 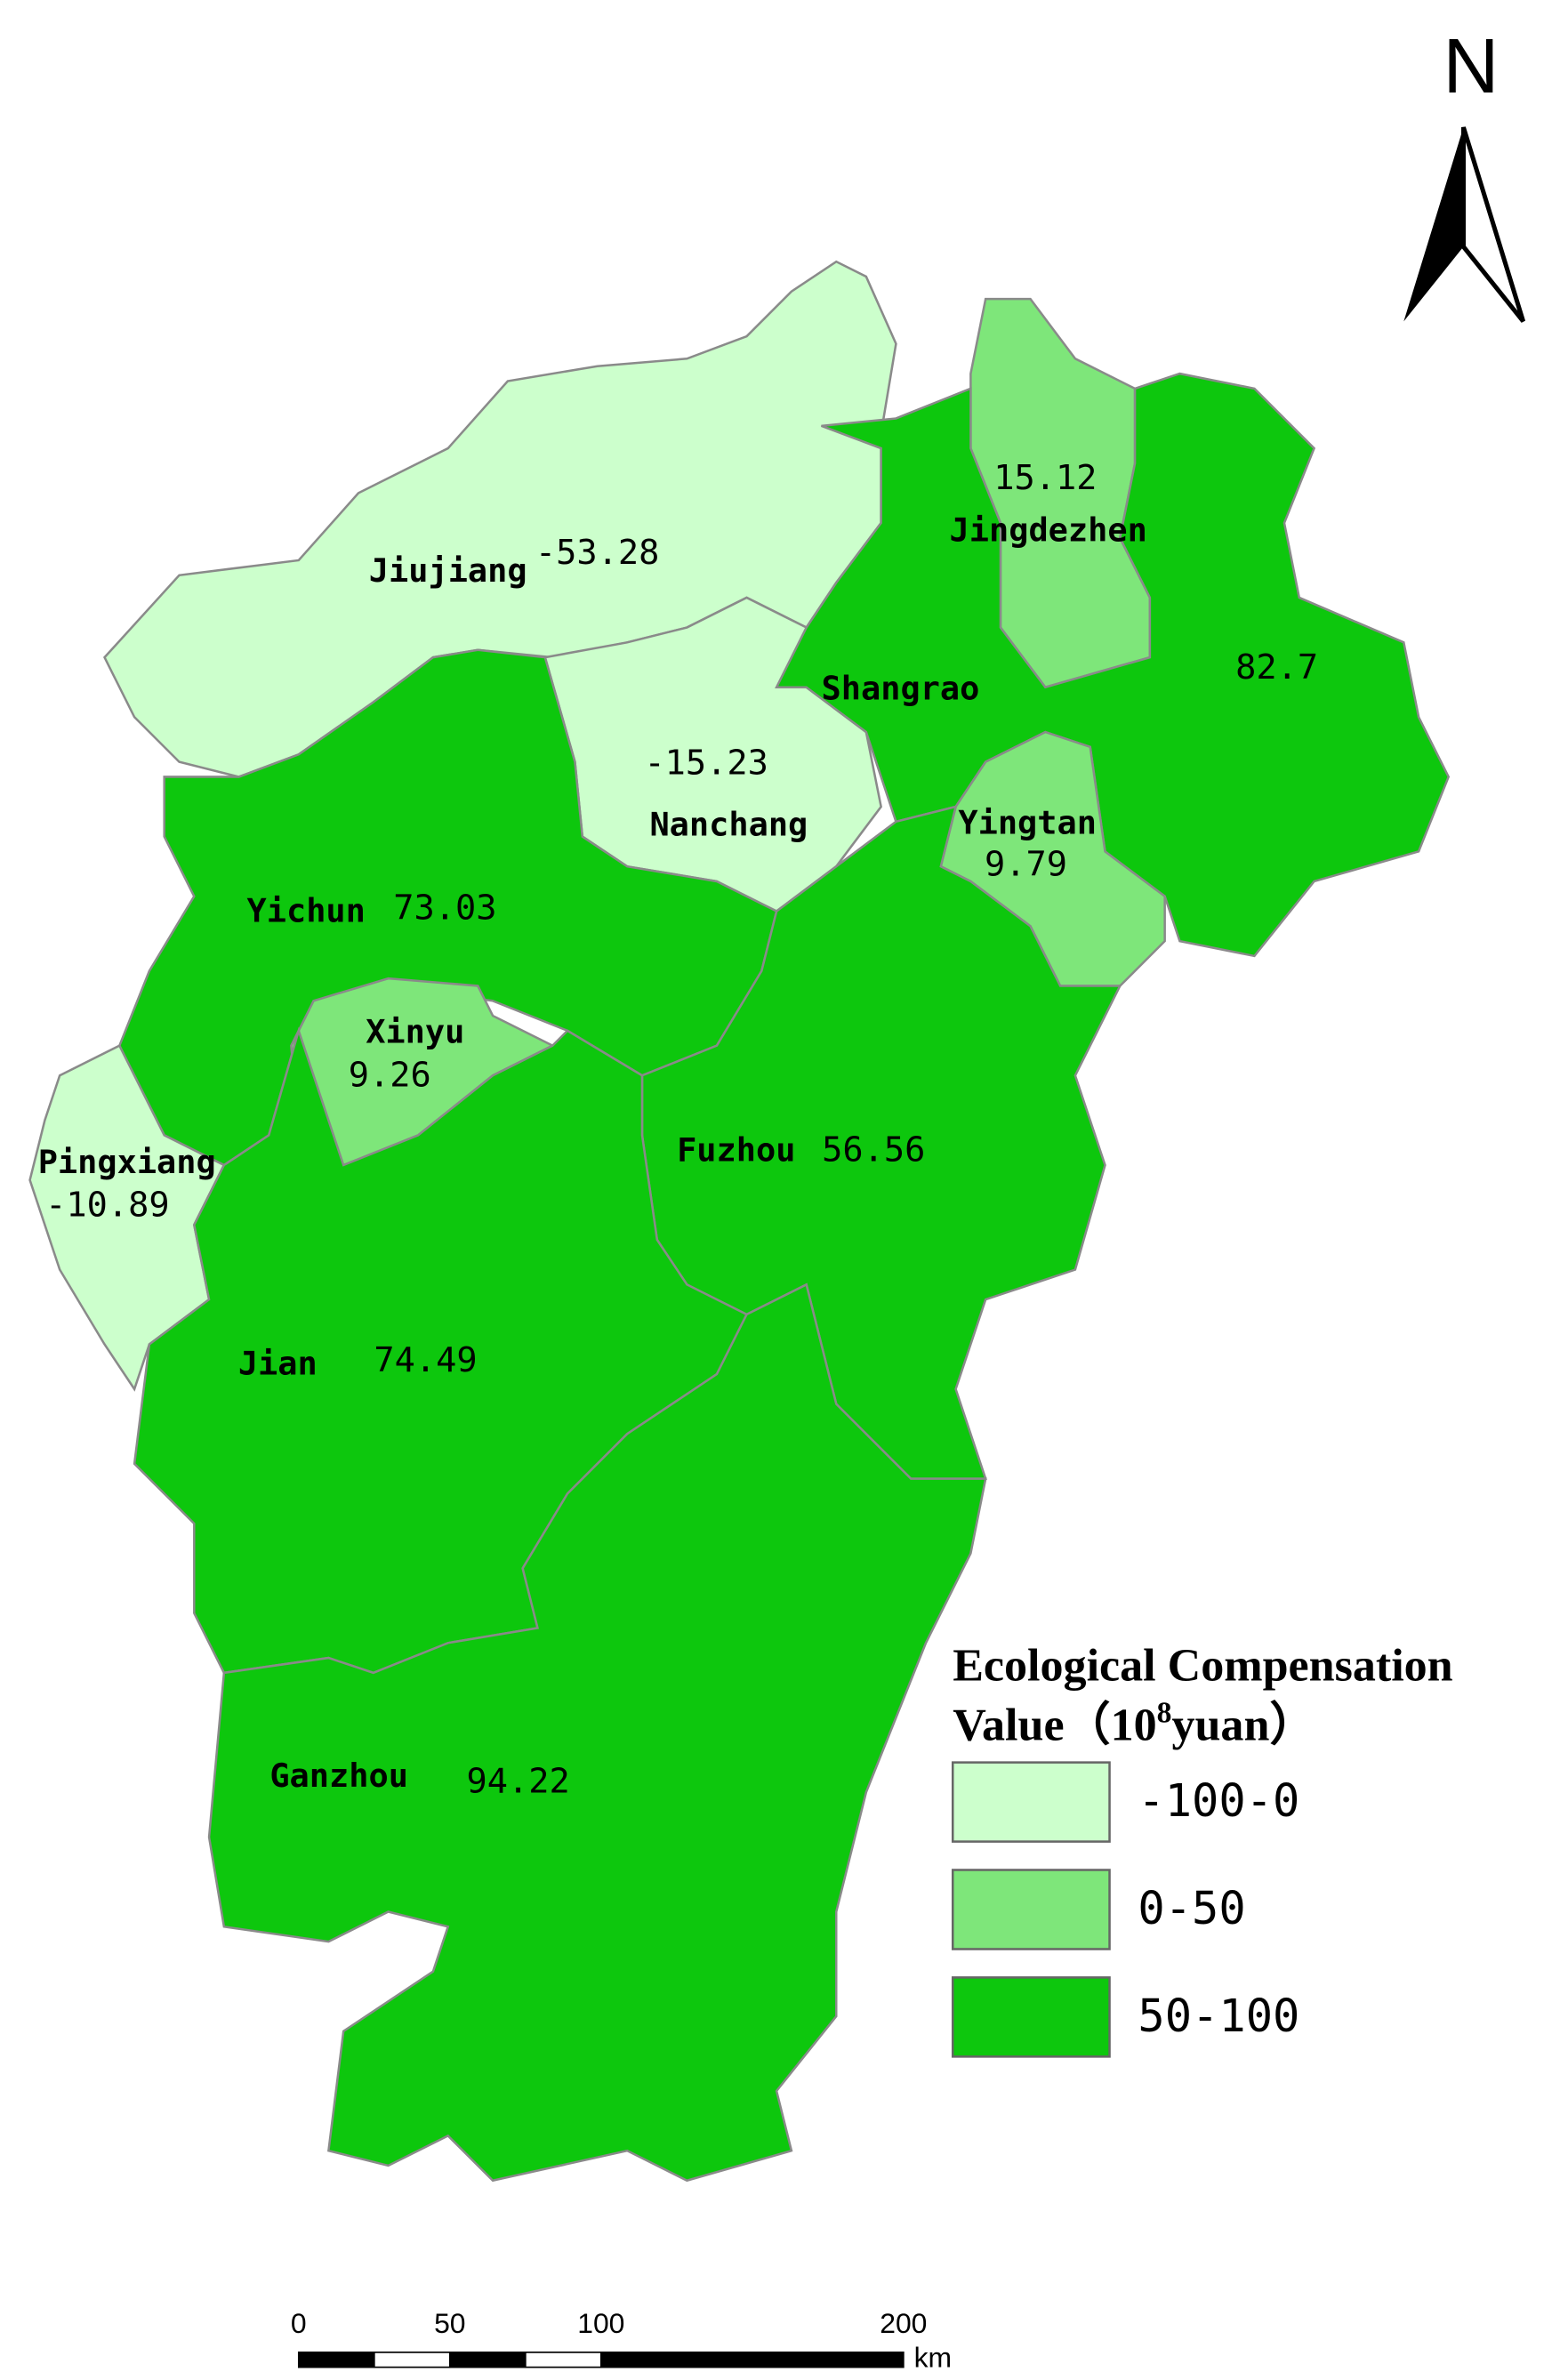 I want to click on scale-label: 100, so click(x=600, y=2323).